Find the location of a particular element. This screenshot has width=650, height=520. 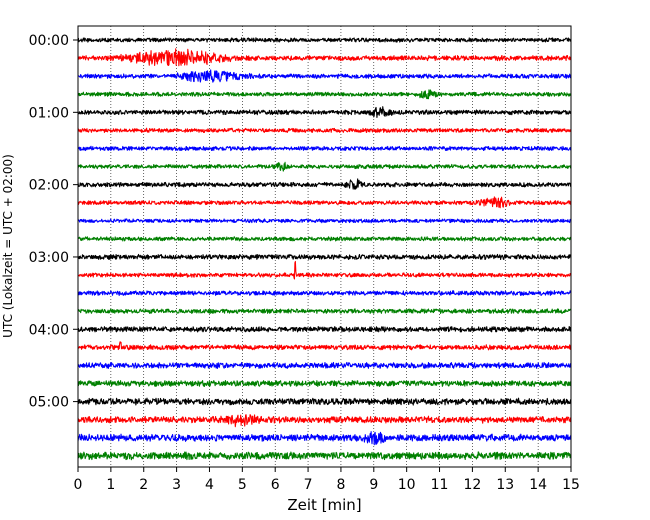

x-tick-label-10: 10 is located at coordinates (407, 485).